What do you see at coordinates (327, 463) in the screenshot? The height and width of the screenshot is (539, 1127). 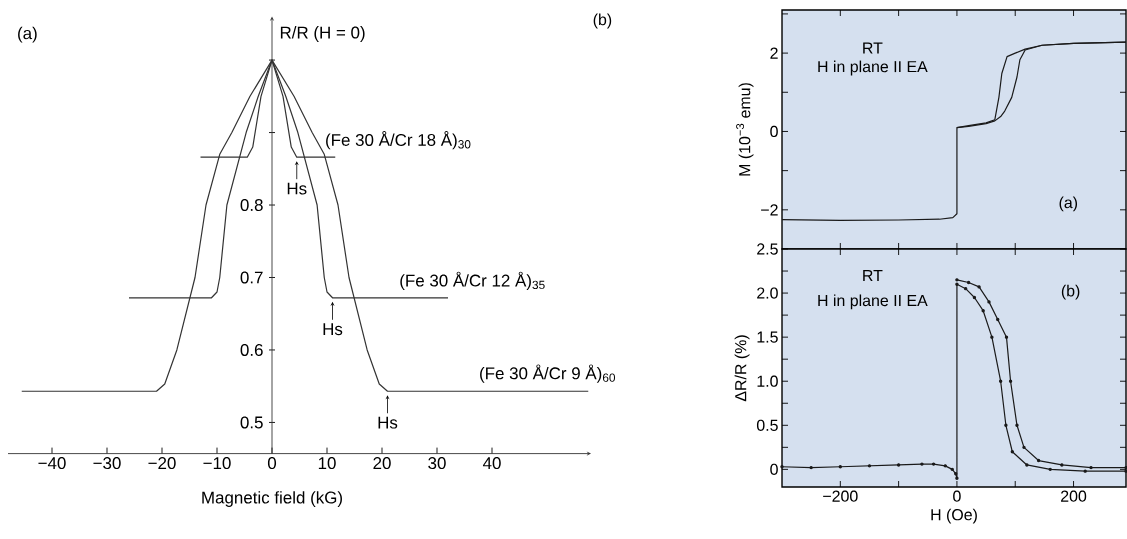 I see `x-tick-label: 10` at bounding box center [327, 463].